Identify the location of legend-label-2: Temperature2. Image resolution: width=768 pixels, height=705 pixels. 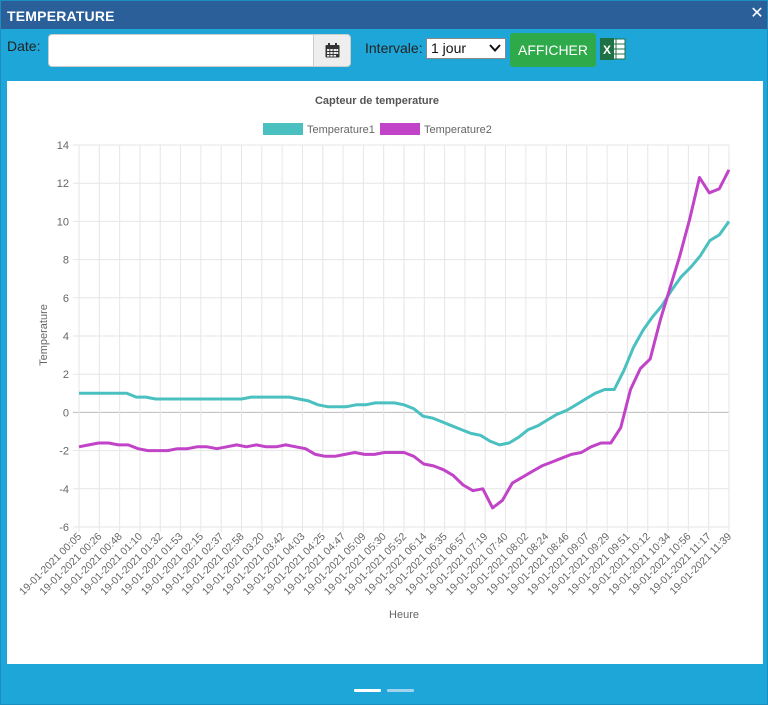
(458, 130).